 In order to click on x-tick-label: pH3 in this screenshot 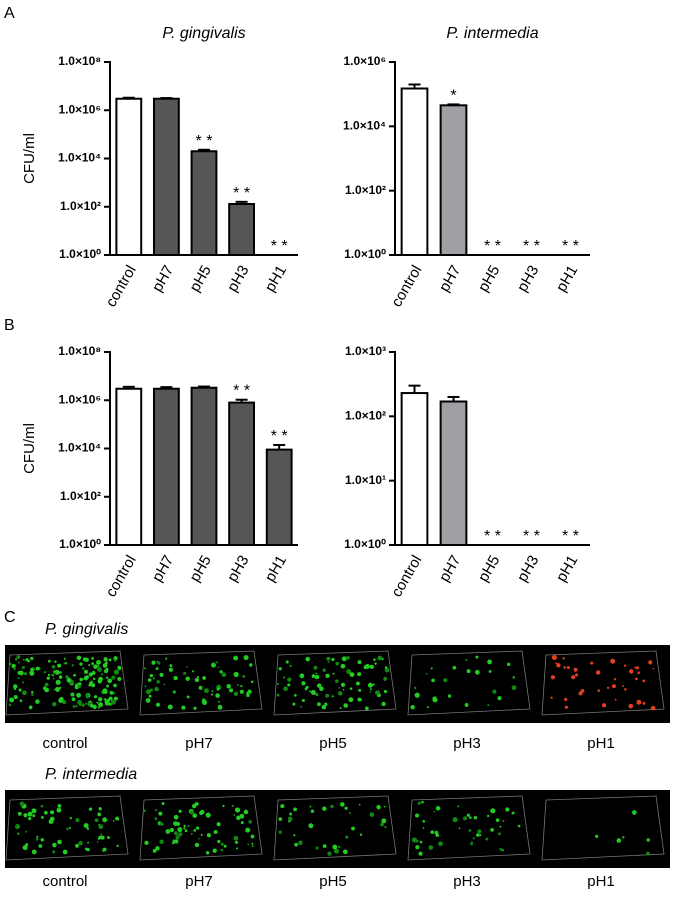, I will do `click(528, 278)`.